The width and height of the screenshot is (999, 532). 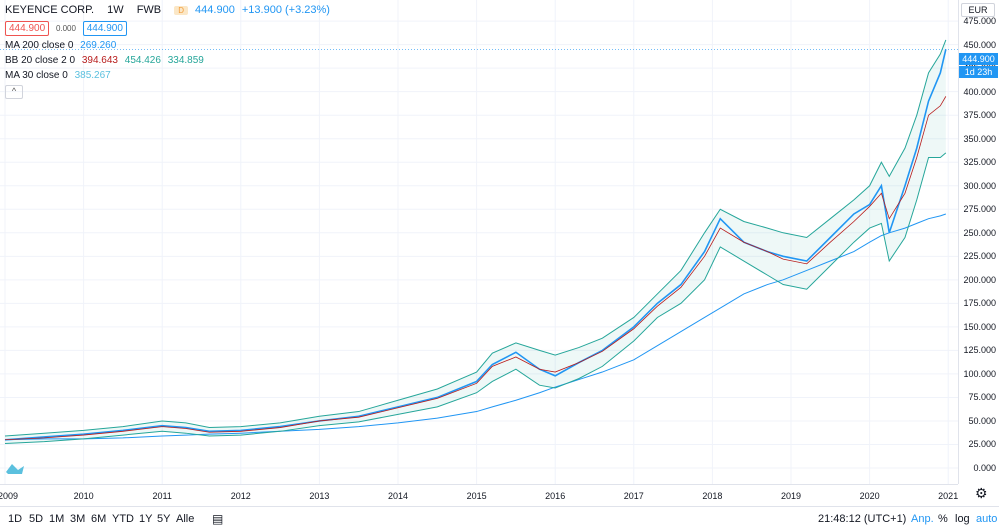 What do you see at coordinates (104, 28) in the screenshot?
I see `ask-box: 444.900` at bounding box center [104, 28].